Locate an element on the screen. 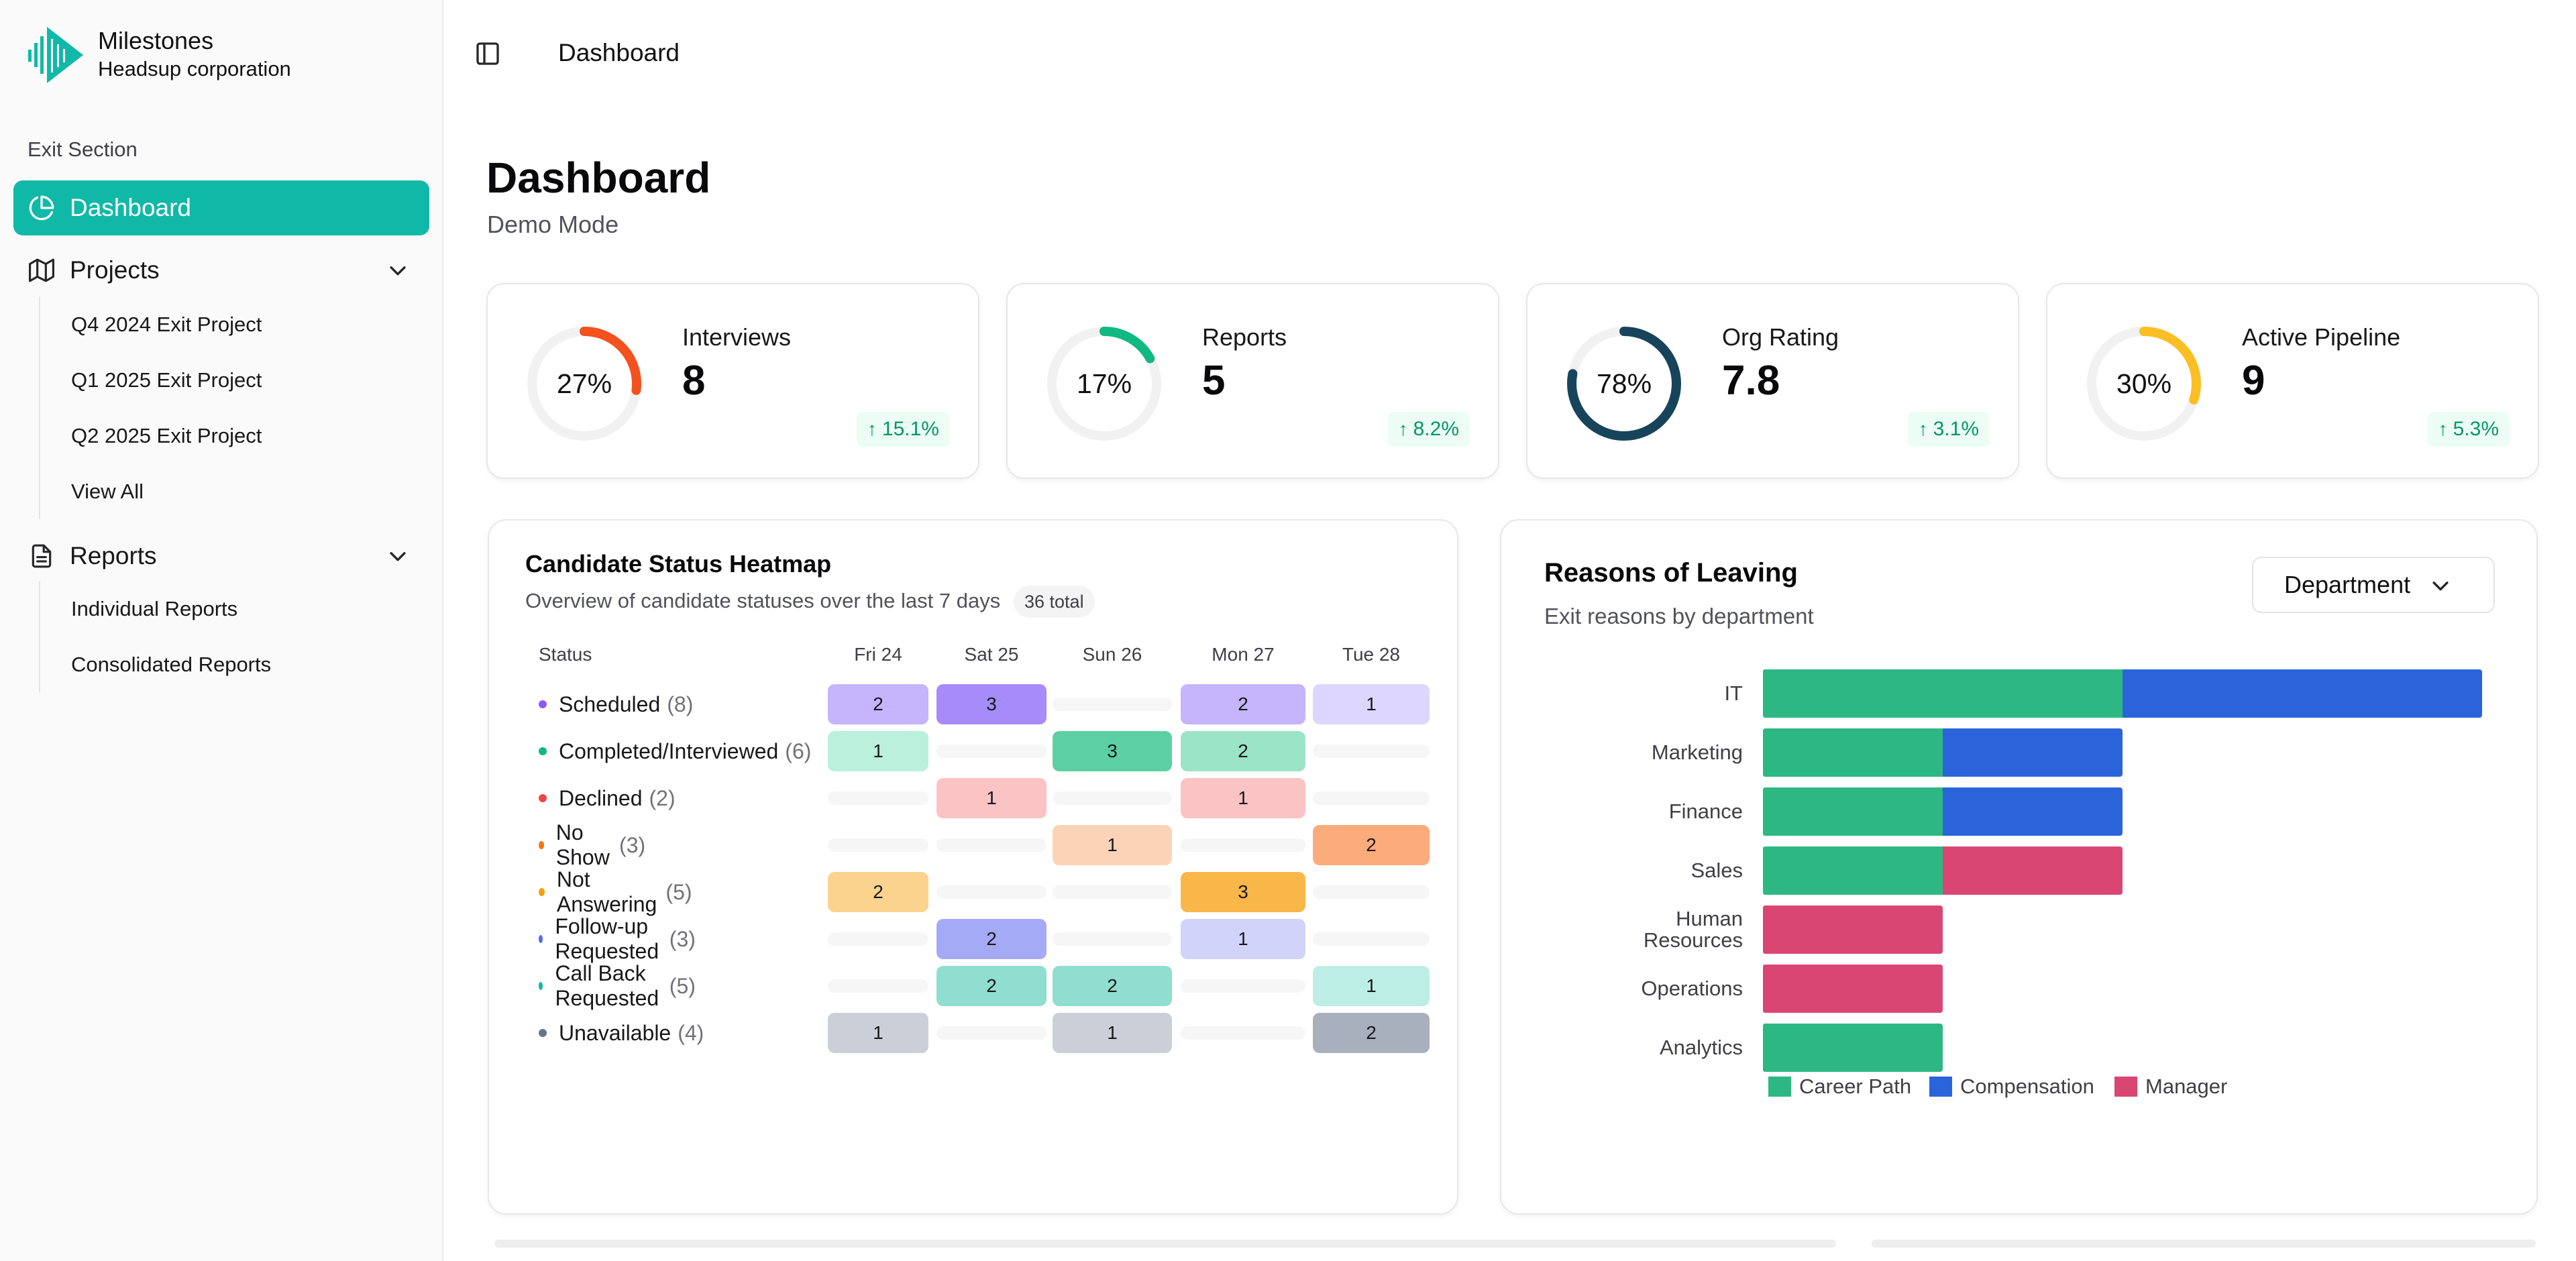 The width and height of the screenshot is (2576, 1261). stat-card-org-rating: 78% Org Rating 7.8 ↑ 3.1% is located at coordinates (1772, 381).